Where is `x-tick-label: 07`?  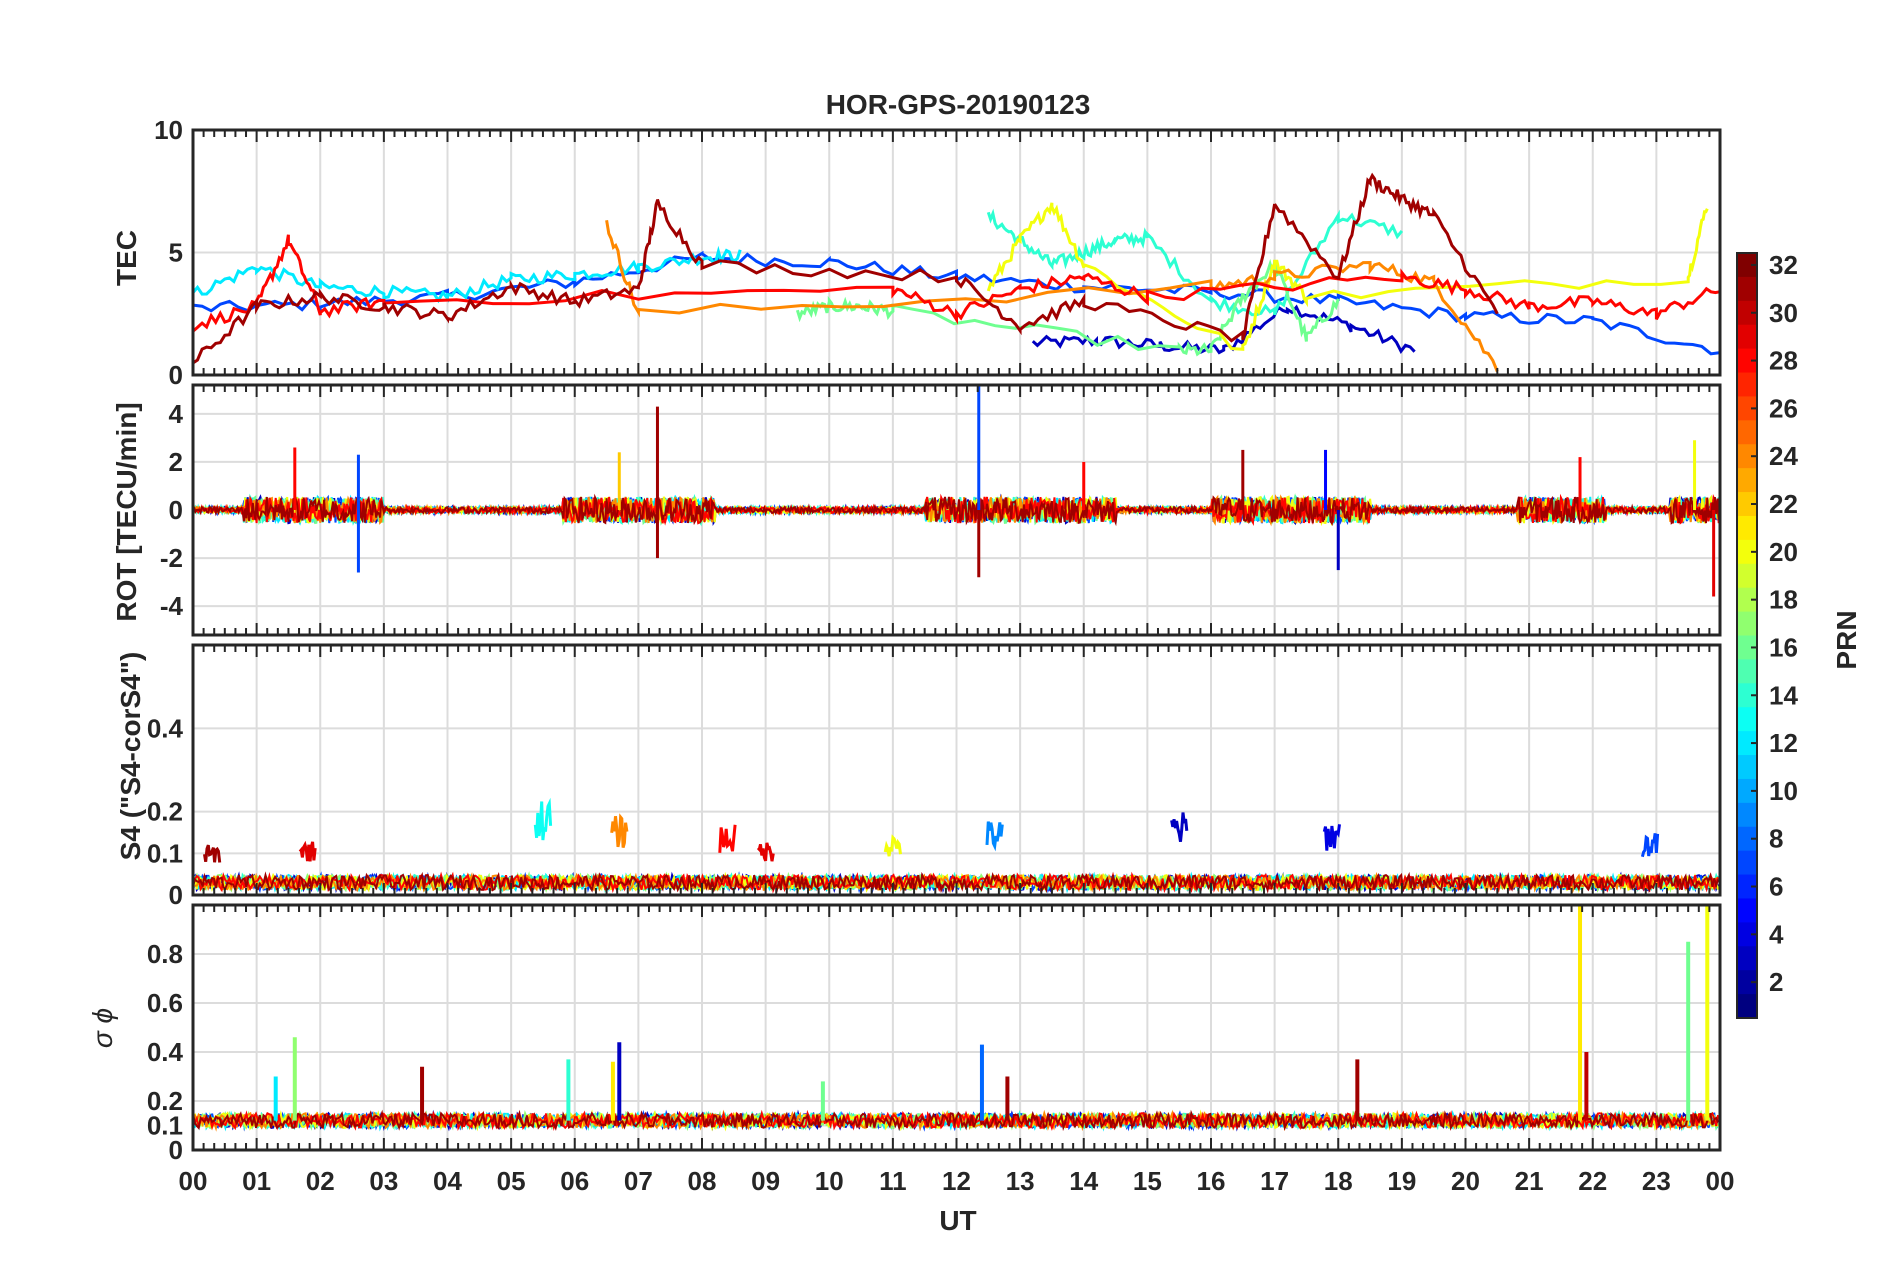 x-tick-label: 07 is located at coordinates (638, 1181).